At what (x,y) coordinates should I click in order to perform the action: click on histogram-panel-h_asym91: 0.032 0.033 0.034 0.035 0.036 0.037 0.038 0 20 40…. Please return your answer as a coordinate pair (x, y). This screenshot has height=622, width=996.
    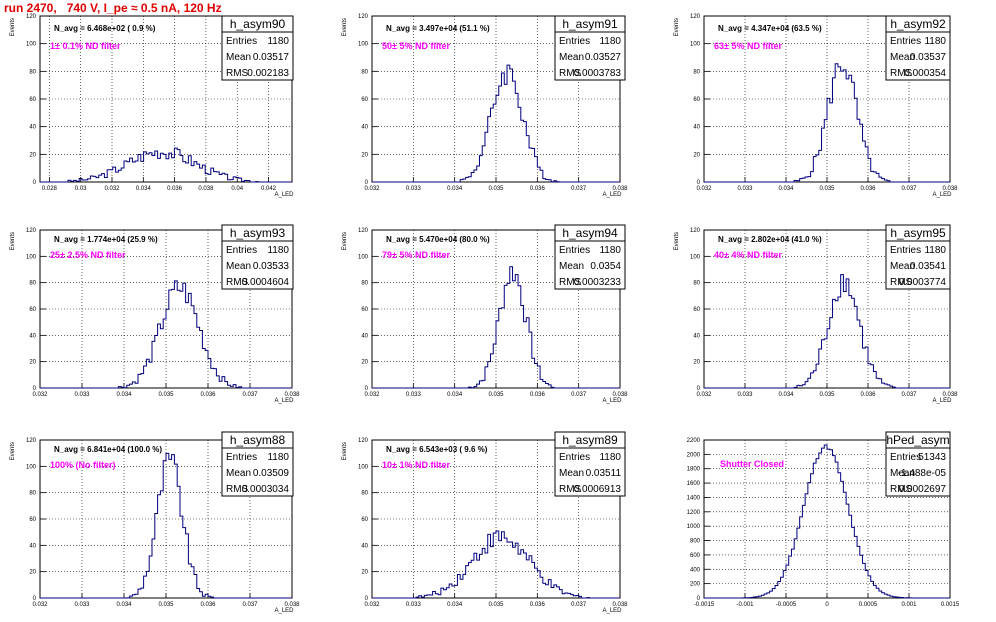
    Looking at the image, I should click on (485, 106).